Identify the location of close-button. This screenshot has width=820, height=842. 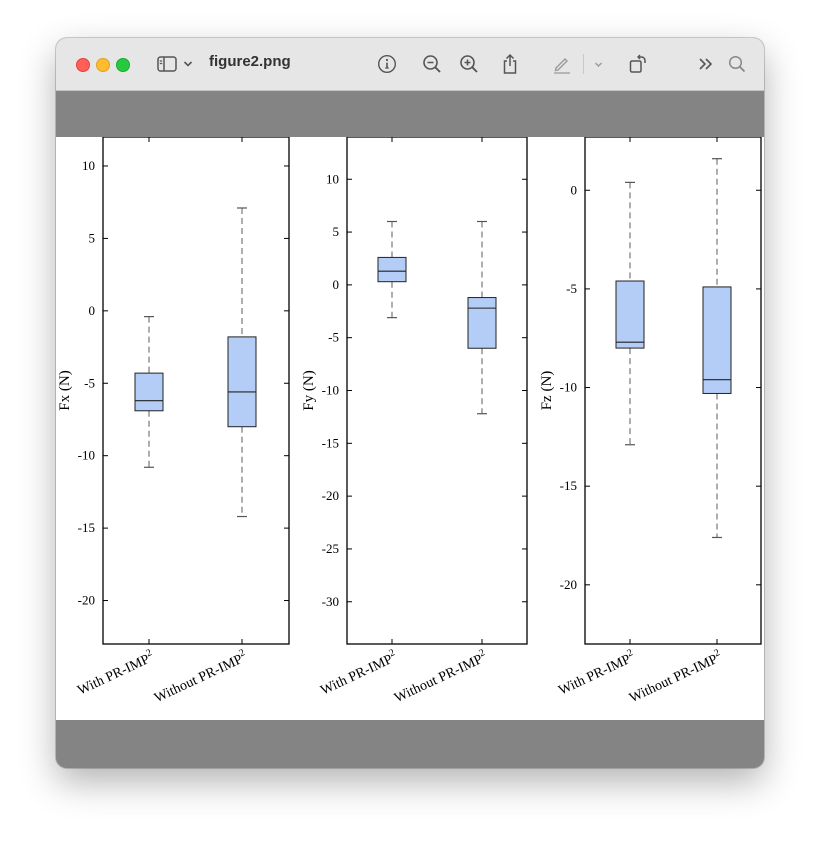
(83, 65).